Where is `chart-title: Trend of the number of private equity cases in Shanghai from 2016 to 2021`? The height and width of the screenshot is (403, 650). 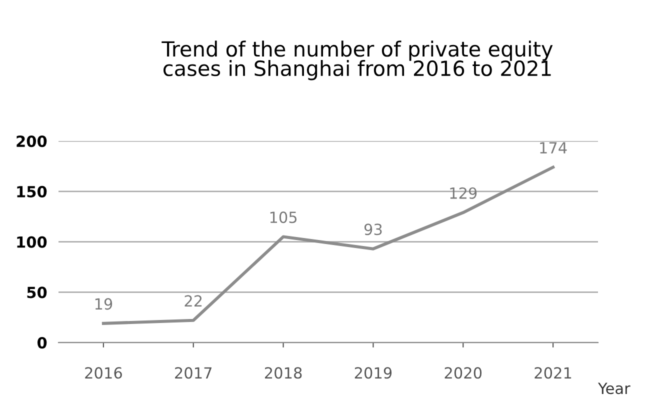
chart-title: Trend of the number of private equity cases in Shanghai from 2016 to 2021 is located at coordinates (357, 60).